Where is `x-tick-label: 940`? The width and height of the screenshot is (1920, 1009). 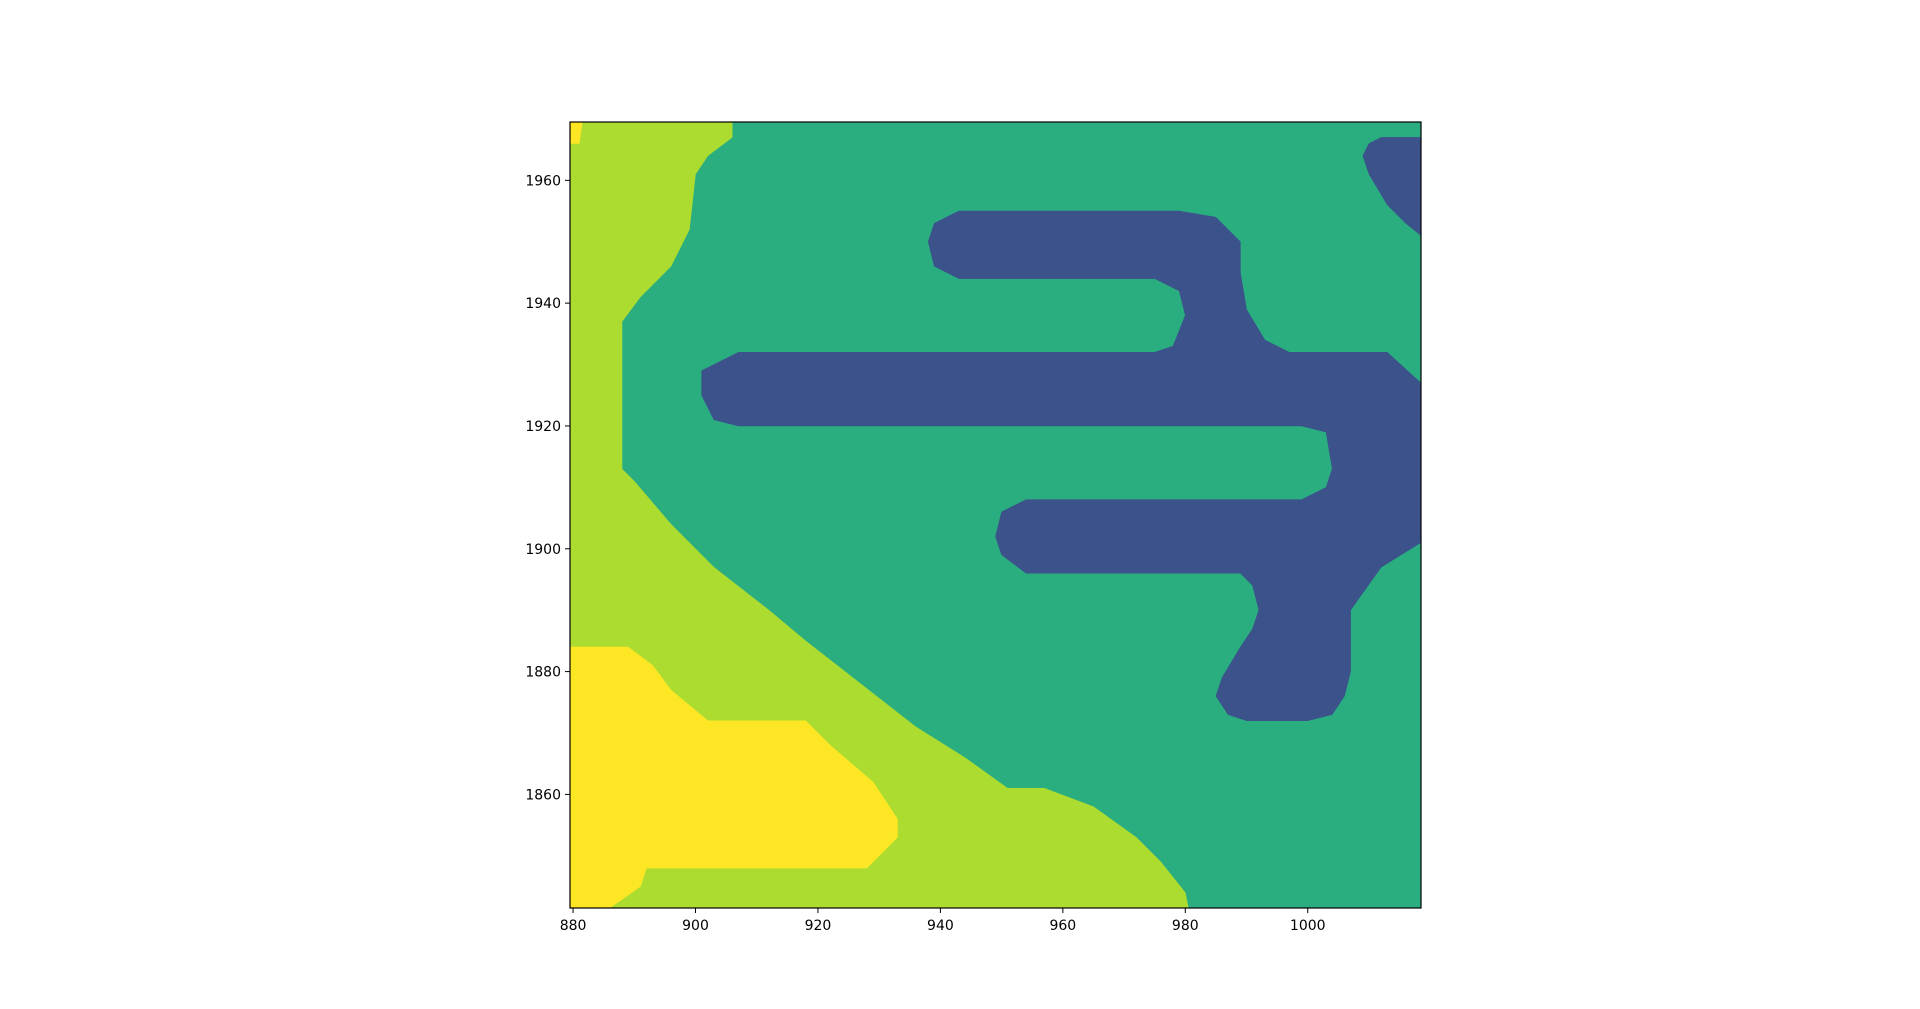 x-tick-label: 940 is located at coordinates (940, 926).